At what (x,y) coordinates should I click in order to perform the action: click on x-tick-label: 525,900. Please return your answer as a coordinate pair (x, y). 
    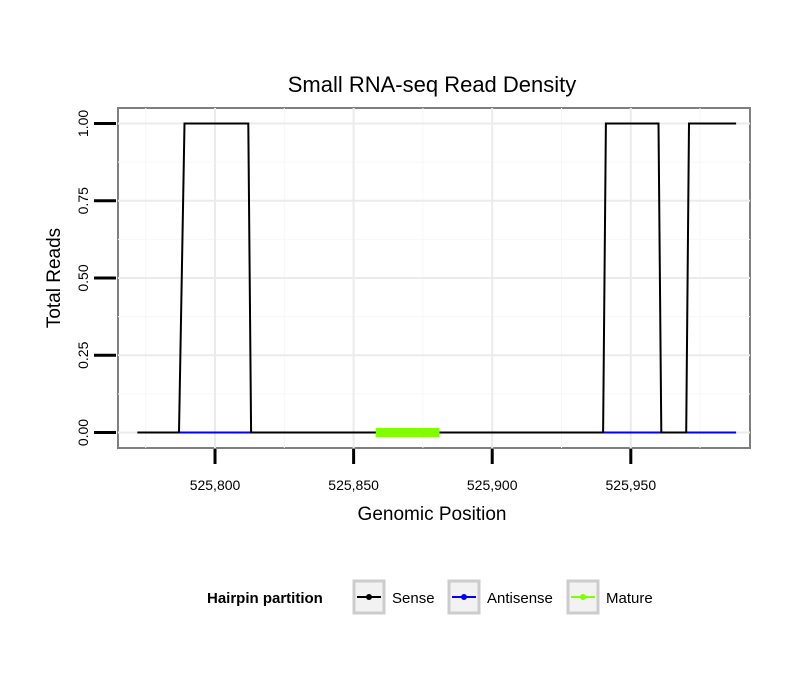
    Looking at the image, I should click on (492, 485).